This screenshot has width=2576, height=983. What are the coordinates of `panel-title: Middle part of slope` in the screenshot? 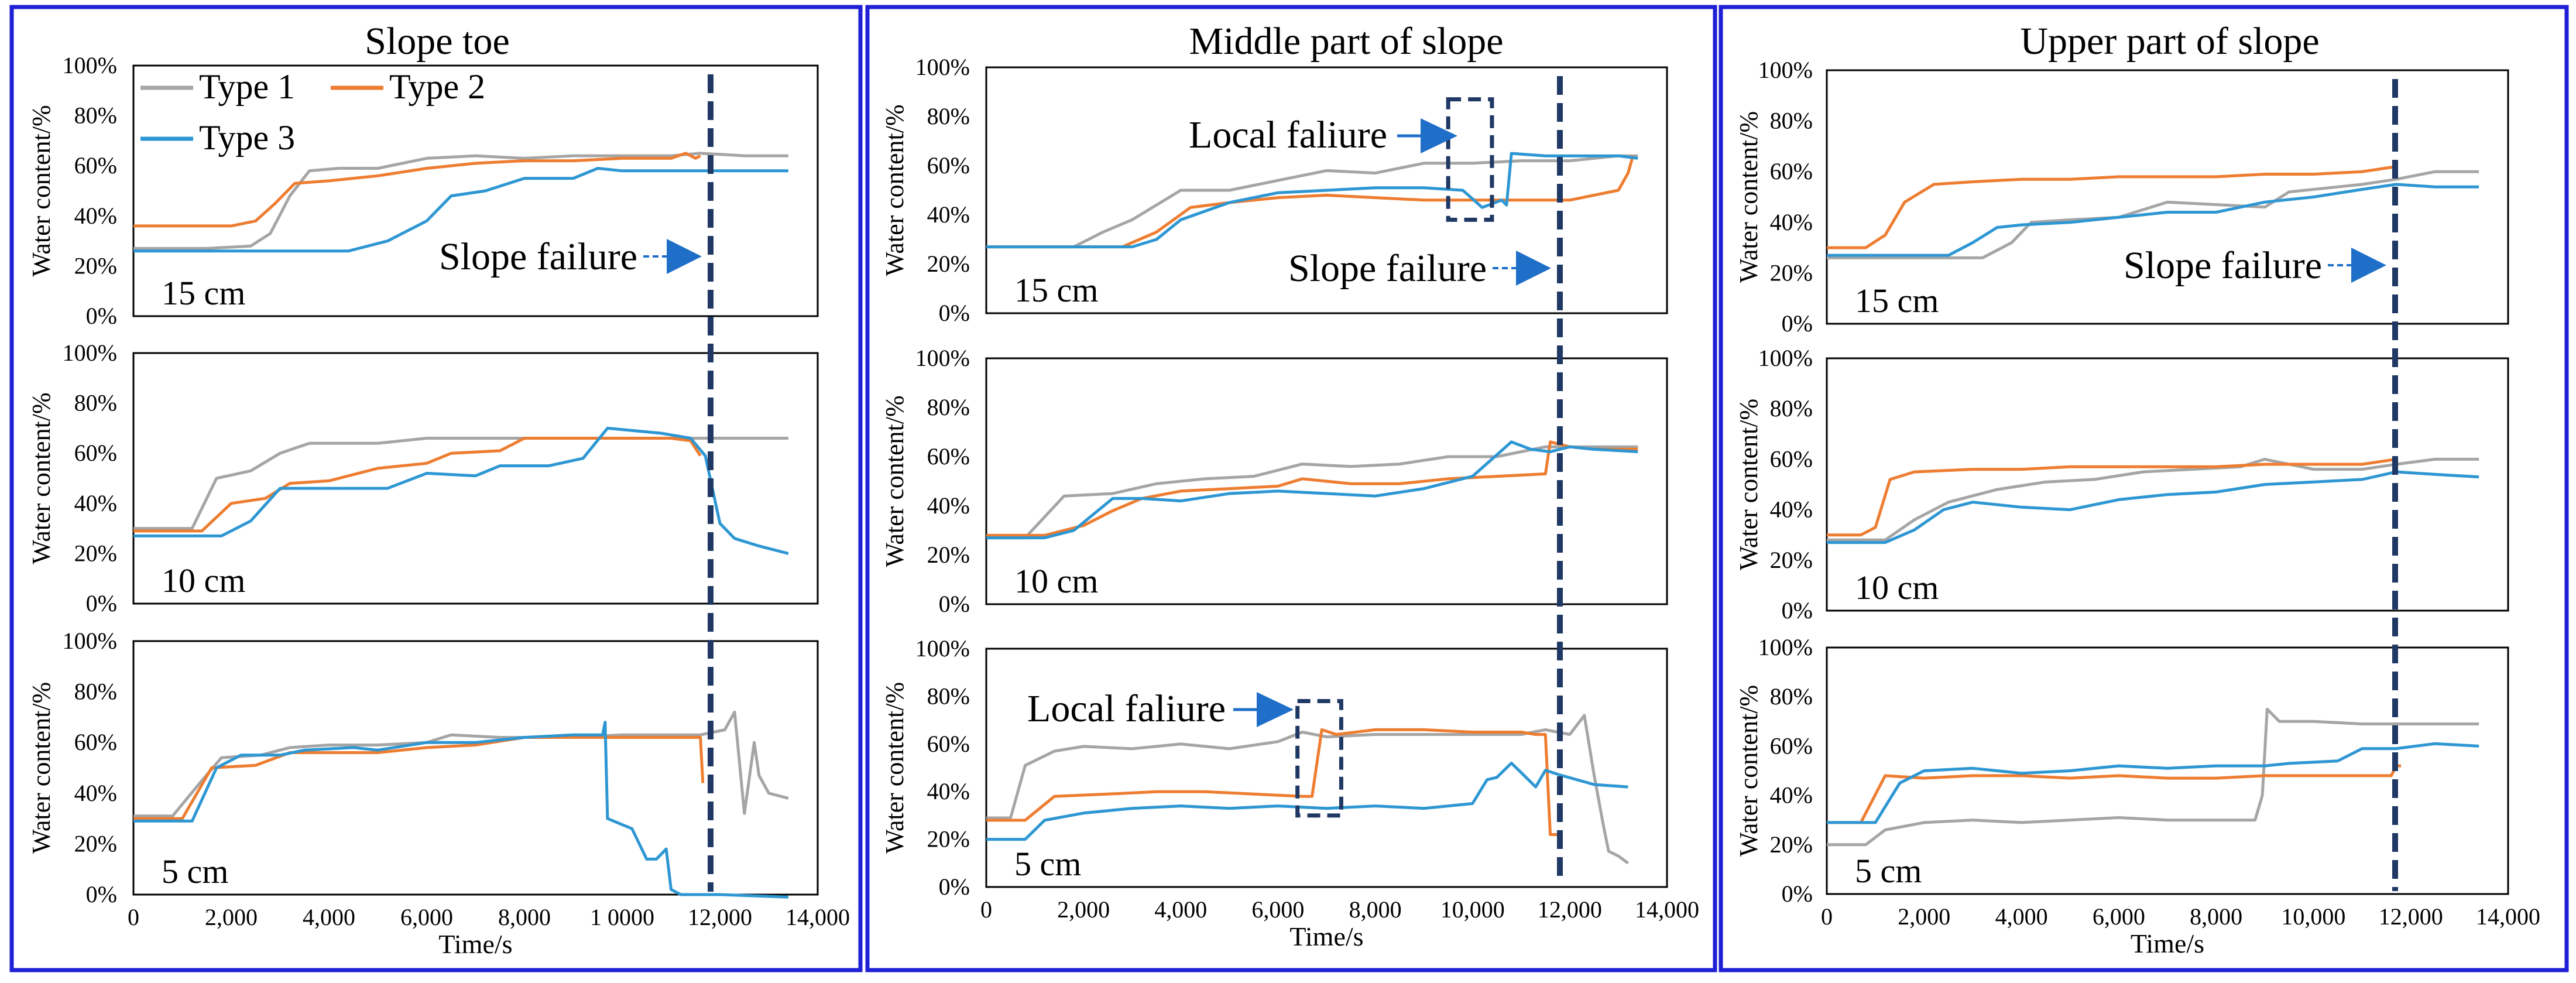 It's located at (1346, 41).